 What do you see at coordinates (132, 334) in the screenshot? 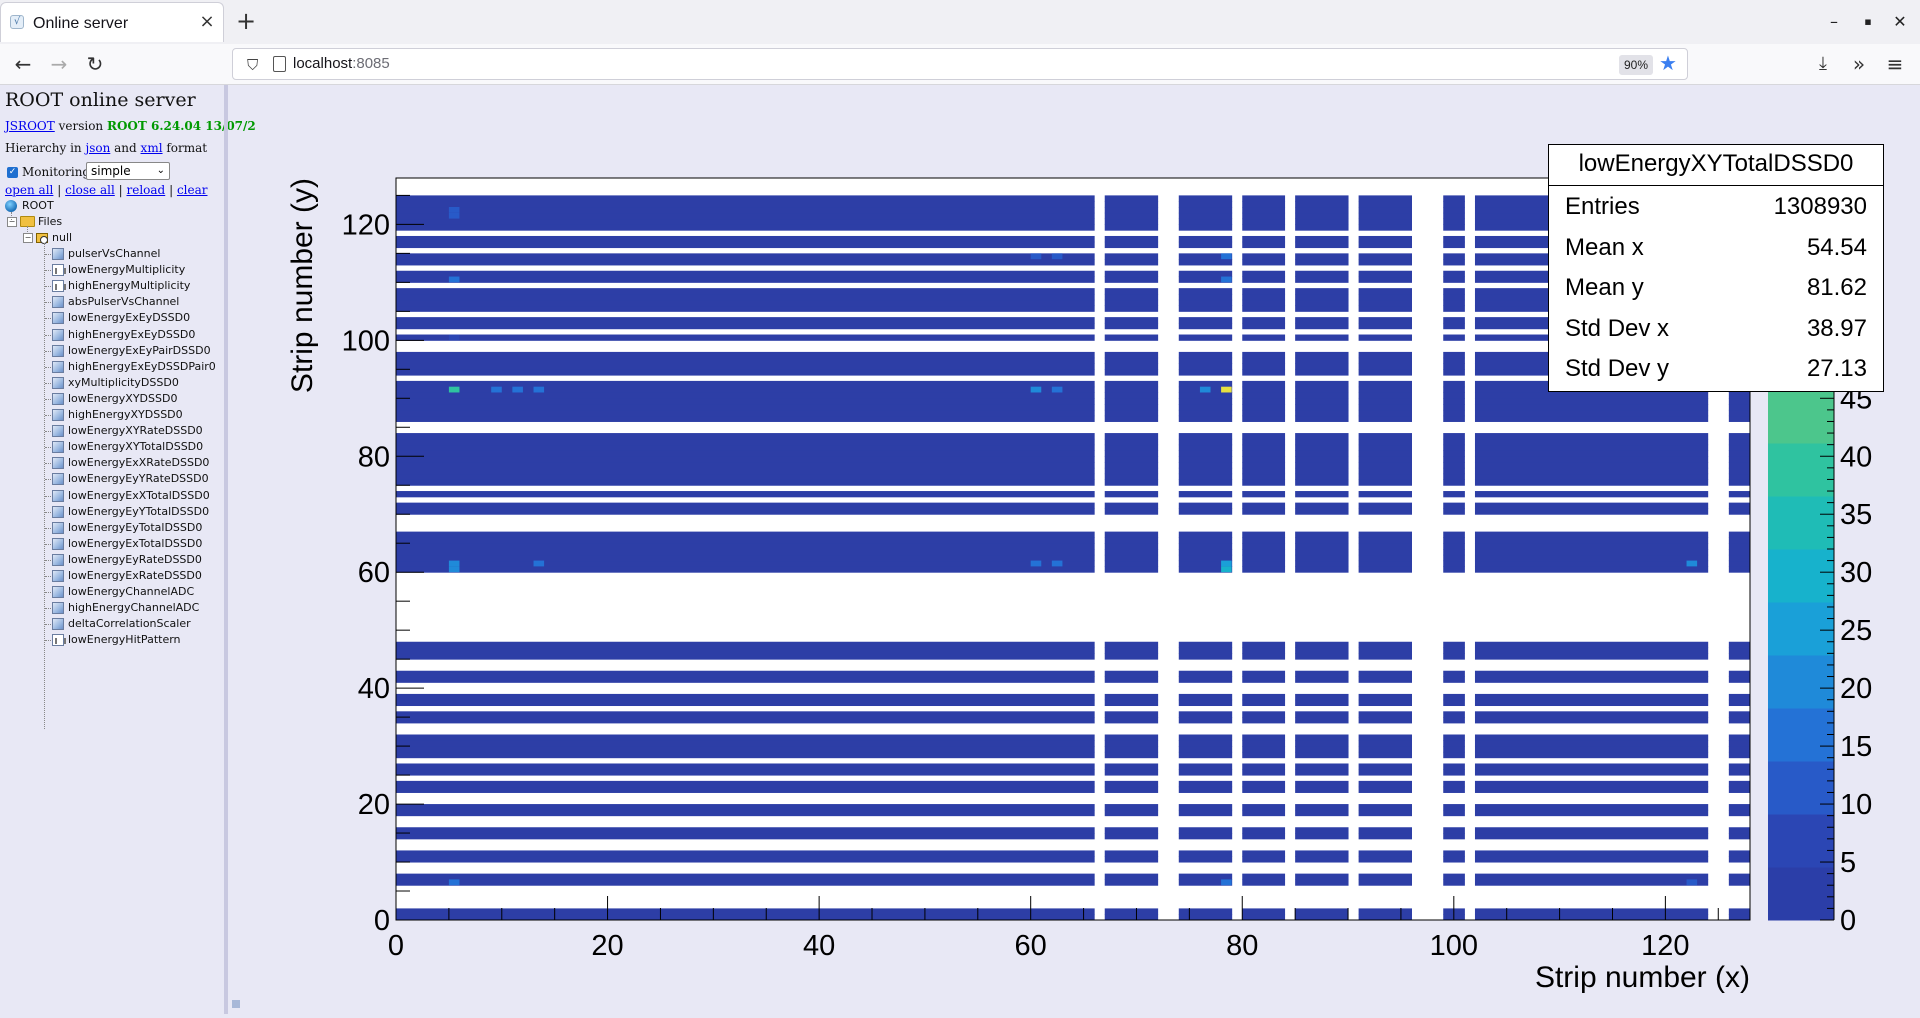
I see `tree-item: highEnergyExEyDSSD0` at bounding box center [132, 334].